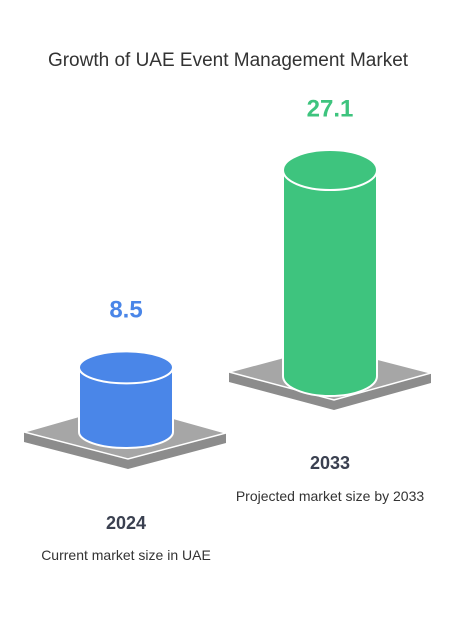  What do you see at coordinates (330, 463) in the screenshot?
I see `category-label: 2033` at bounding box center [330, 463].